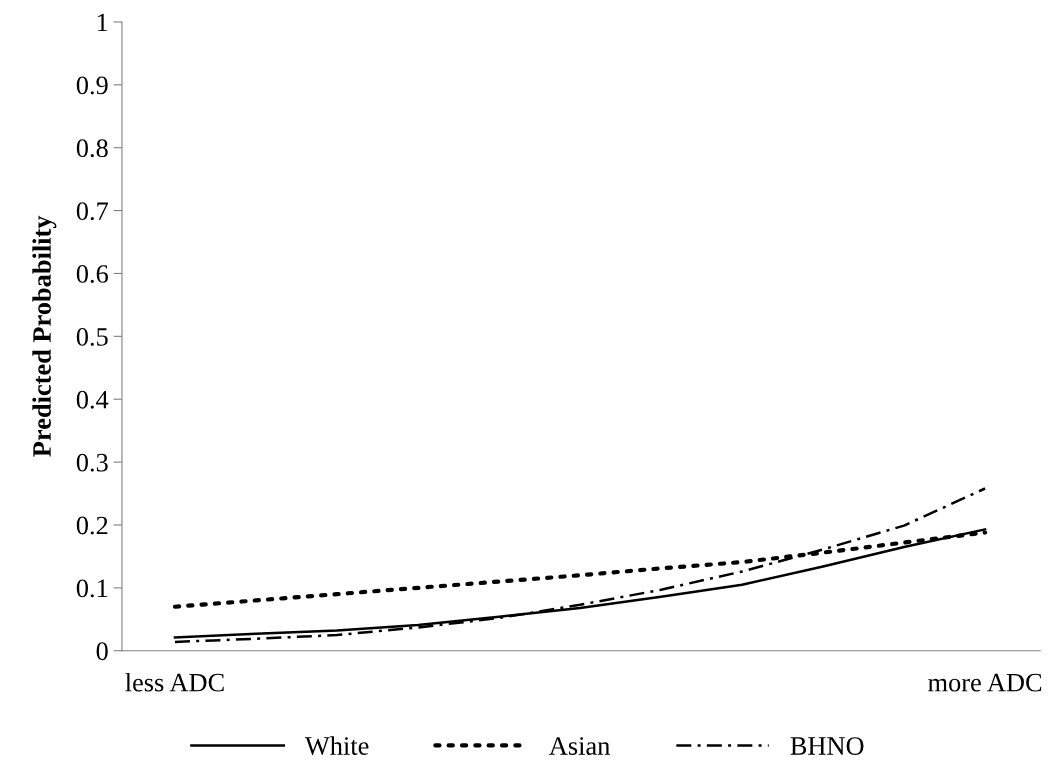 The image size is (1056, 784). I want to click on legend-label: White, so click(336, 746).